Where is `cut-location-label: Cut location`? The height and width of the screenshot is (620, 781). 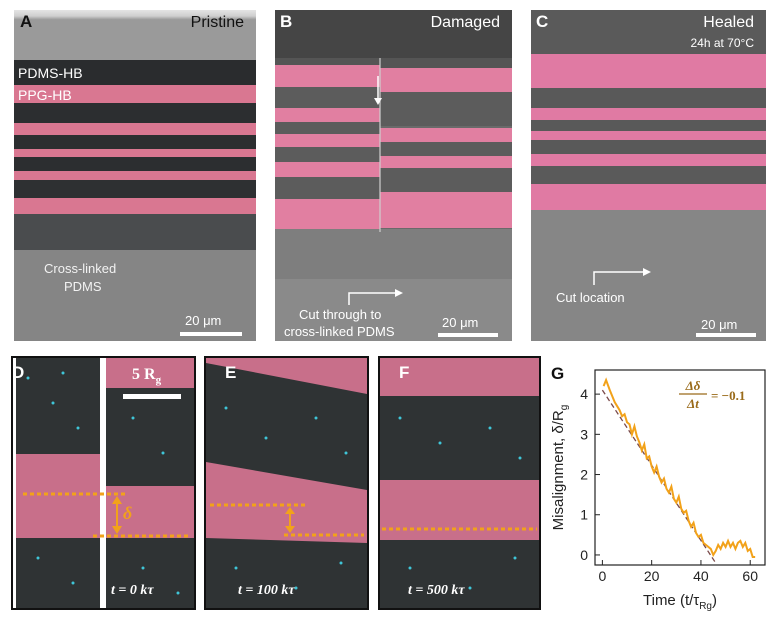 cut-location-label: Cut location is located at coordinates (590, 297).